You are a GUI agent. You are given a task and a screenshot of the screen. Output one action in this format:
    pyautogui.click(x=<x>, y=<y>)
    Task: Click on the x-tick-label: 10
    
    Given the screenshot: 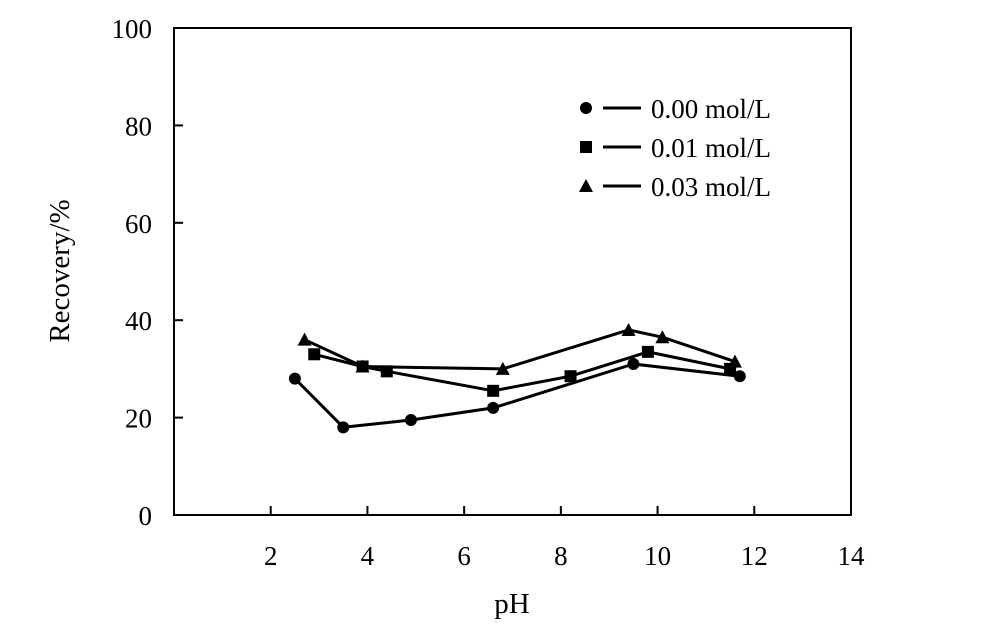 What is the action you would take?
    pyautogui.click(x=657, y=556)
    